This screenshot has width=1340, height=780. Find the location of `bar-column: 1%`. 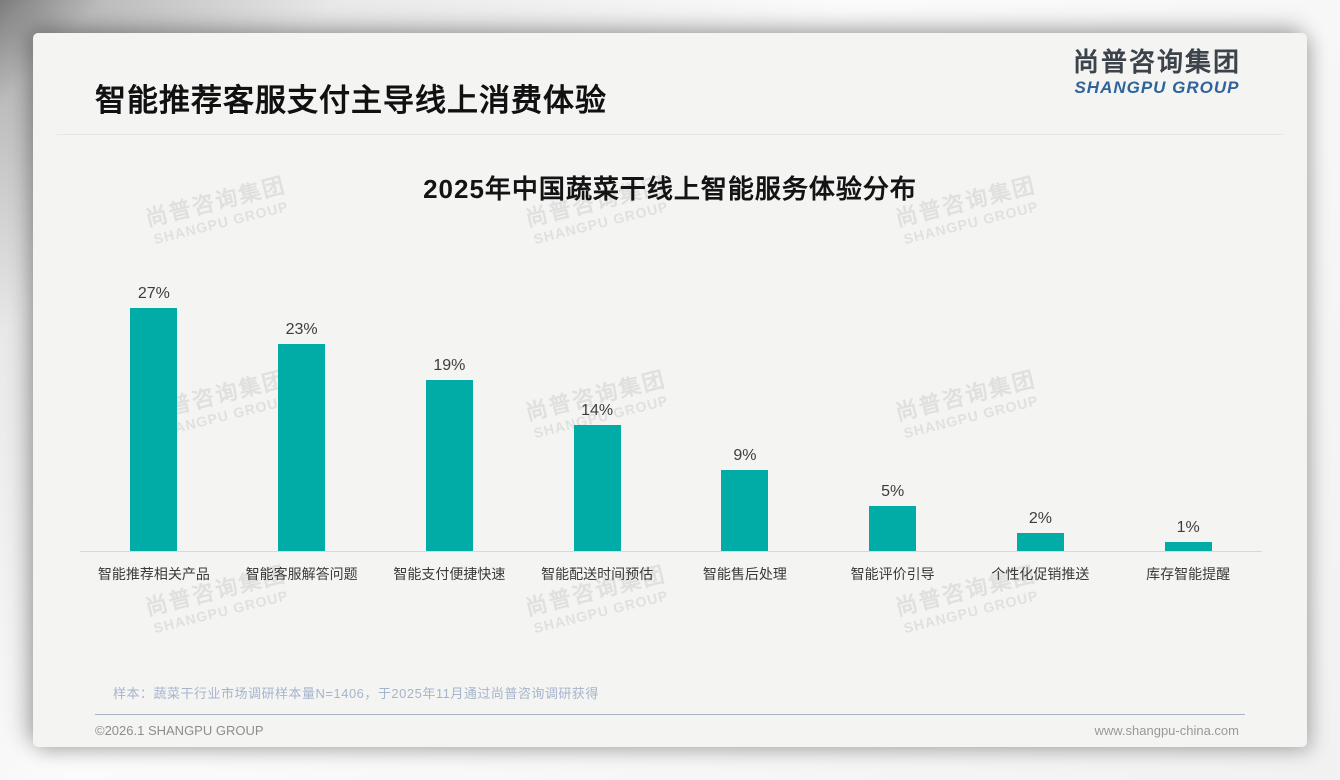

bar-column: 1% is located at coordinates (1188, 406).